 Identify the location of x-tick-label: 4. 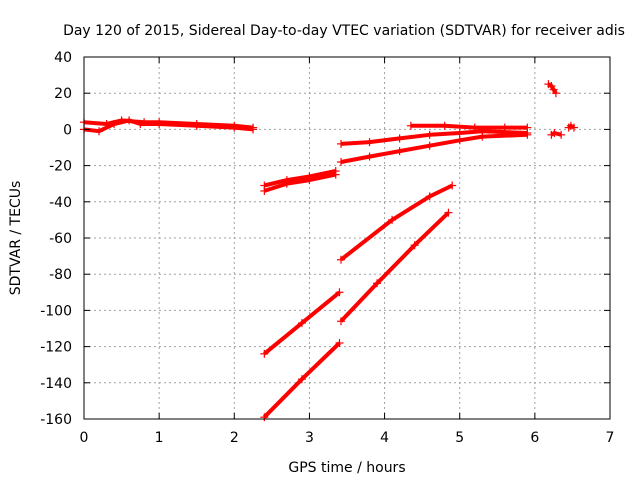
(384, 438).